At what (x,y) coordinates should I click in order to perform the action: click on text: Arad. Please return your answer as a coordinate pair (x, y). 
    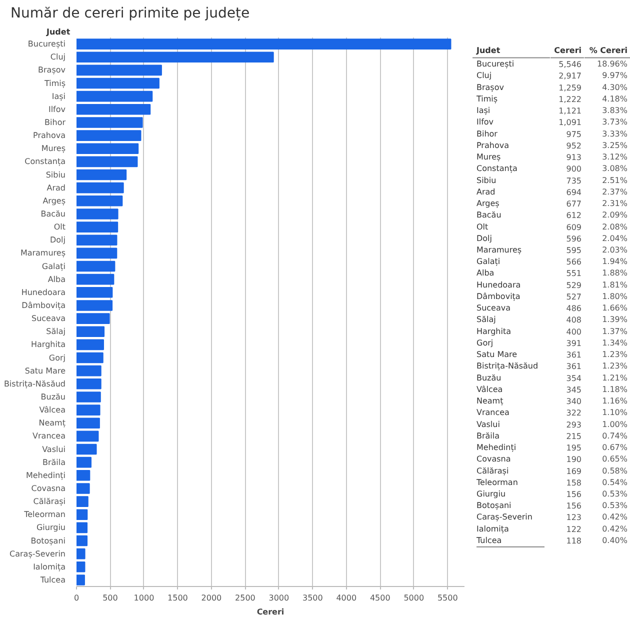
    Looking at the image, I should click on (486, 191).